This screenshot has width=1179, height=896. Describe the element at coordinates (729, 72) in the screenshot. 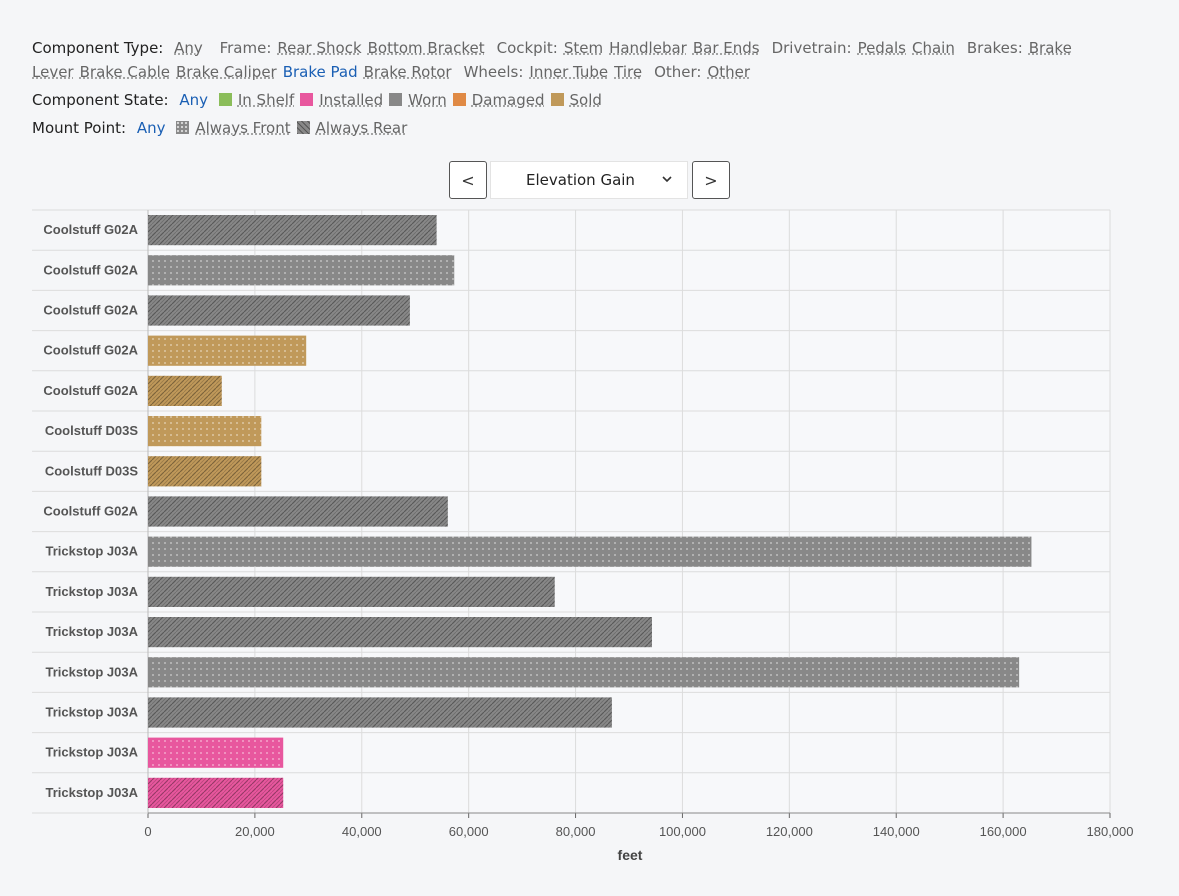

I see `component-type-option: Other` at that location.